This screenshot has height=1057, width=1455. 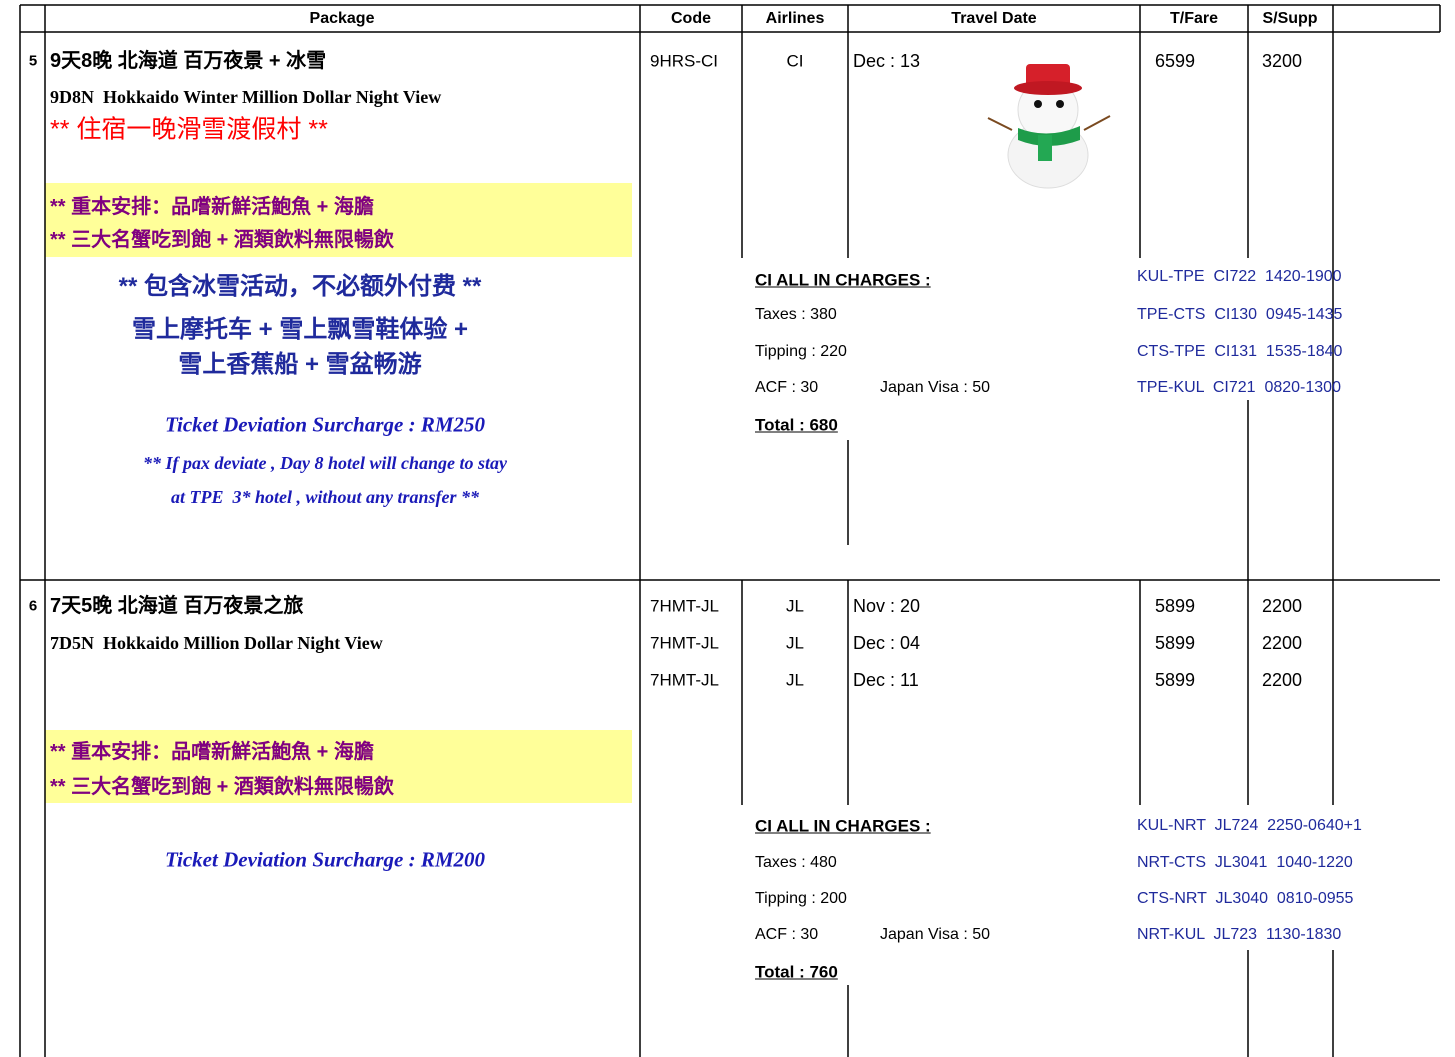 I want to click on fare: 6599, so click(x=1175, y=61).